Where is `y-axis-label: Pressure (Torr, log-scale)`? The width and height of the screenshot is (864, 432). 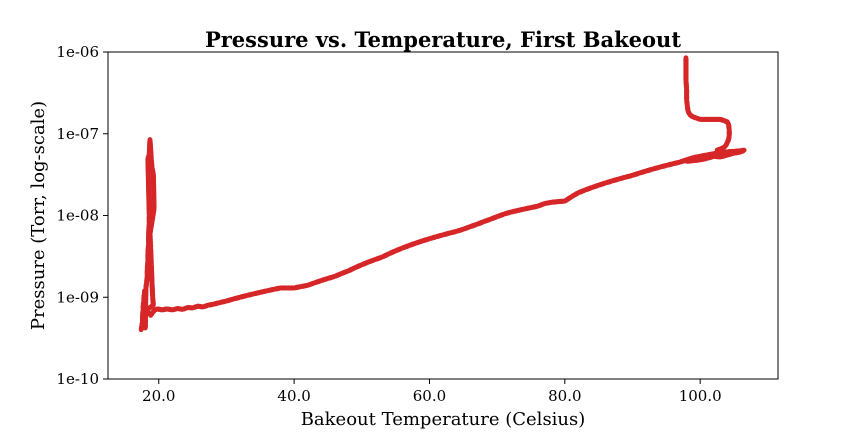 y-axis-label: Pressure (Torr, log-scale) is located at coordinates (38, 215).